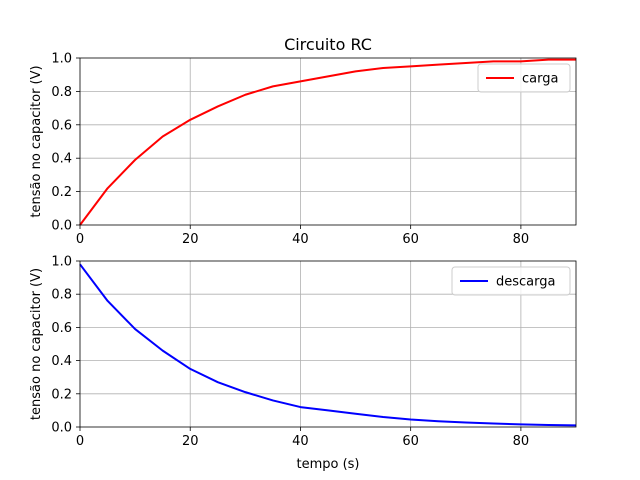 The image size is (640, 480). Describe the element at coordinates (328, 44) in the screenshot. I see `chart-title: Circuito RC` at that location.